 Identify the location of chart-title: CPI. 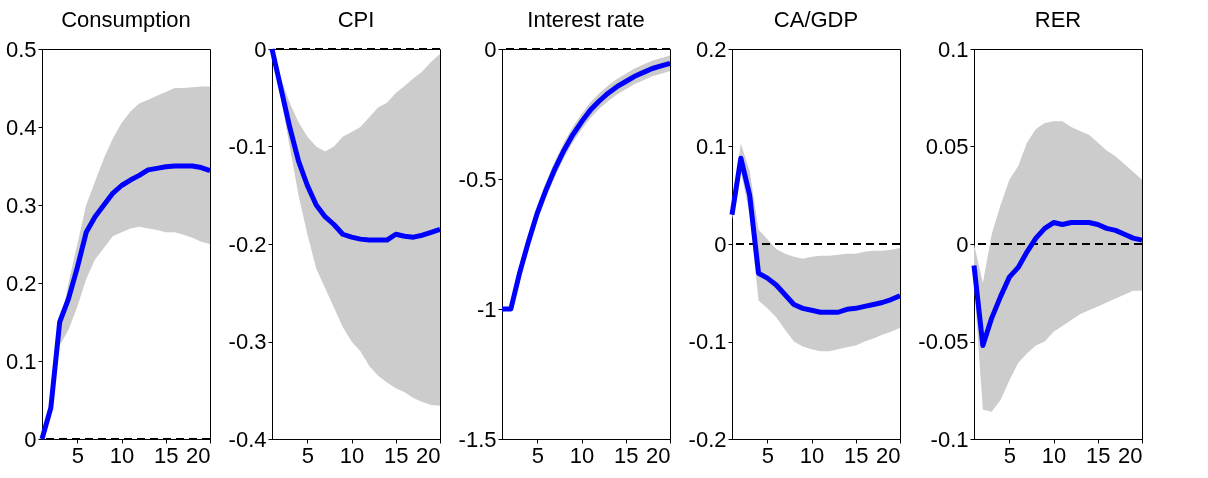
(356, 19).